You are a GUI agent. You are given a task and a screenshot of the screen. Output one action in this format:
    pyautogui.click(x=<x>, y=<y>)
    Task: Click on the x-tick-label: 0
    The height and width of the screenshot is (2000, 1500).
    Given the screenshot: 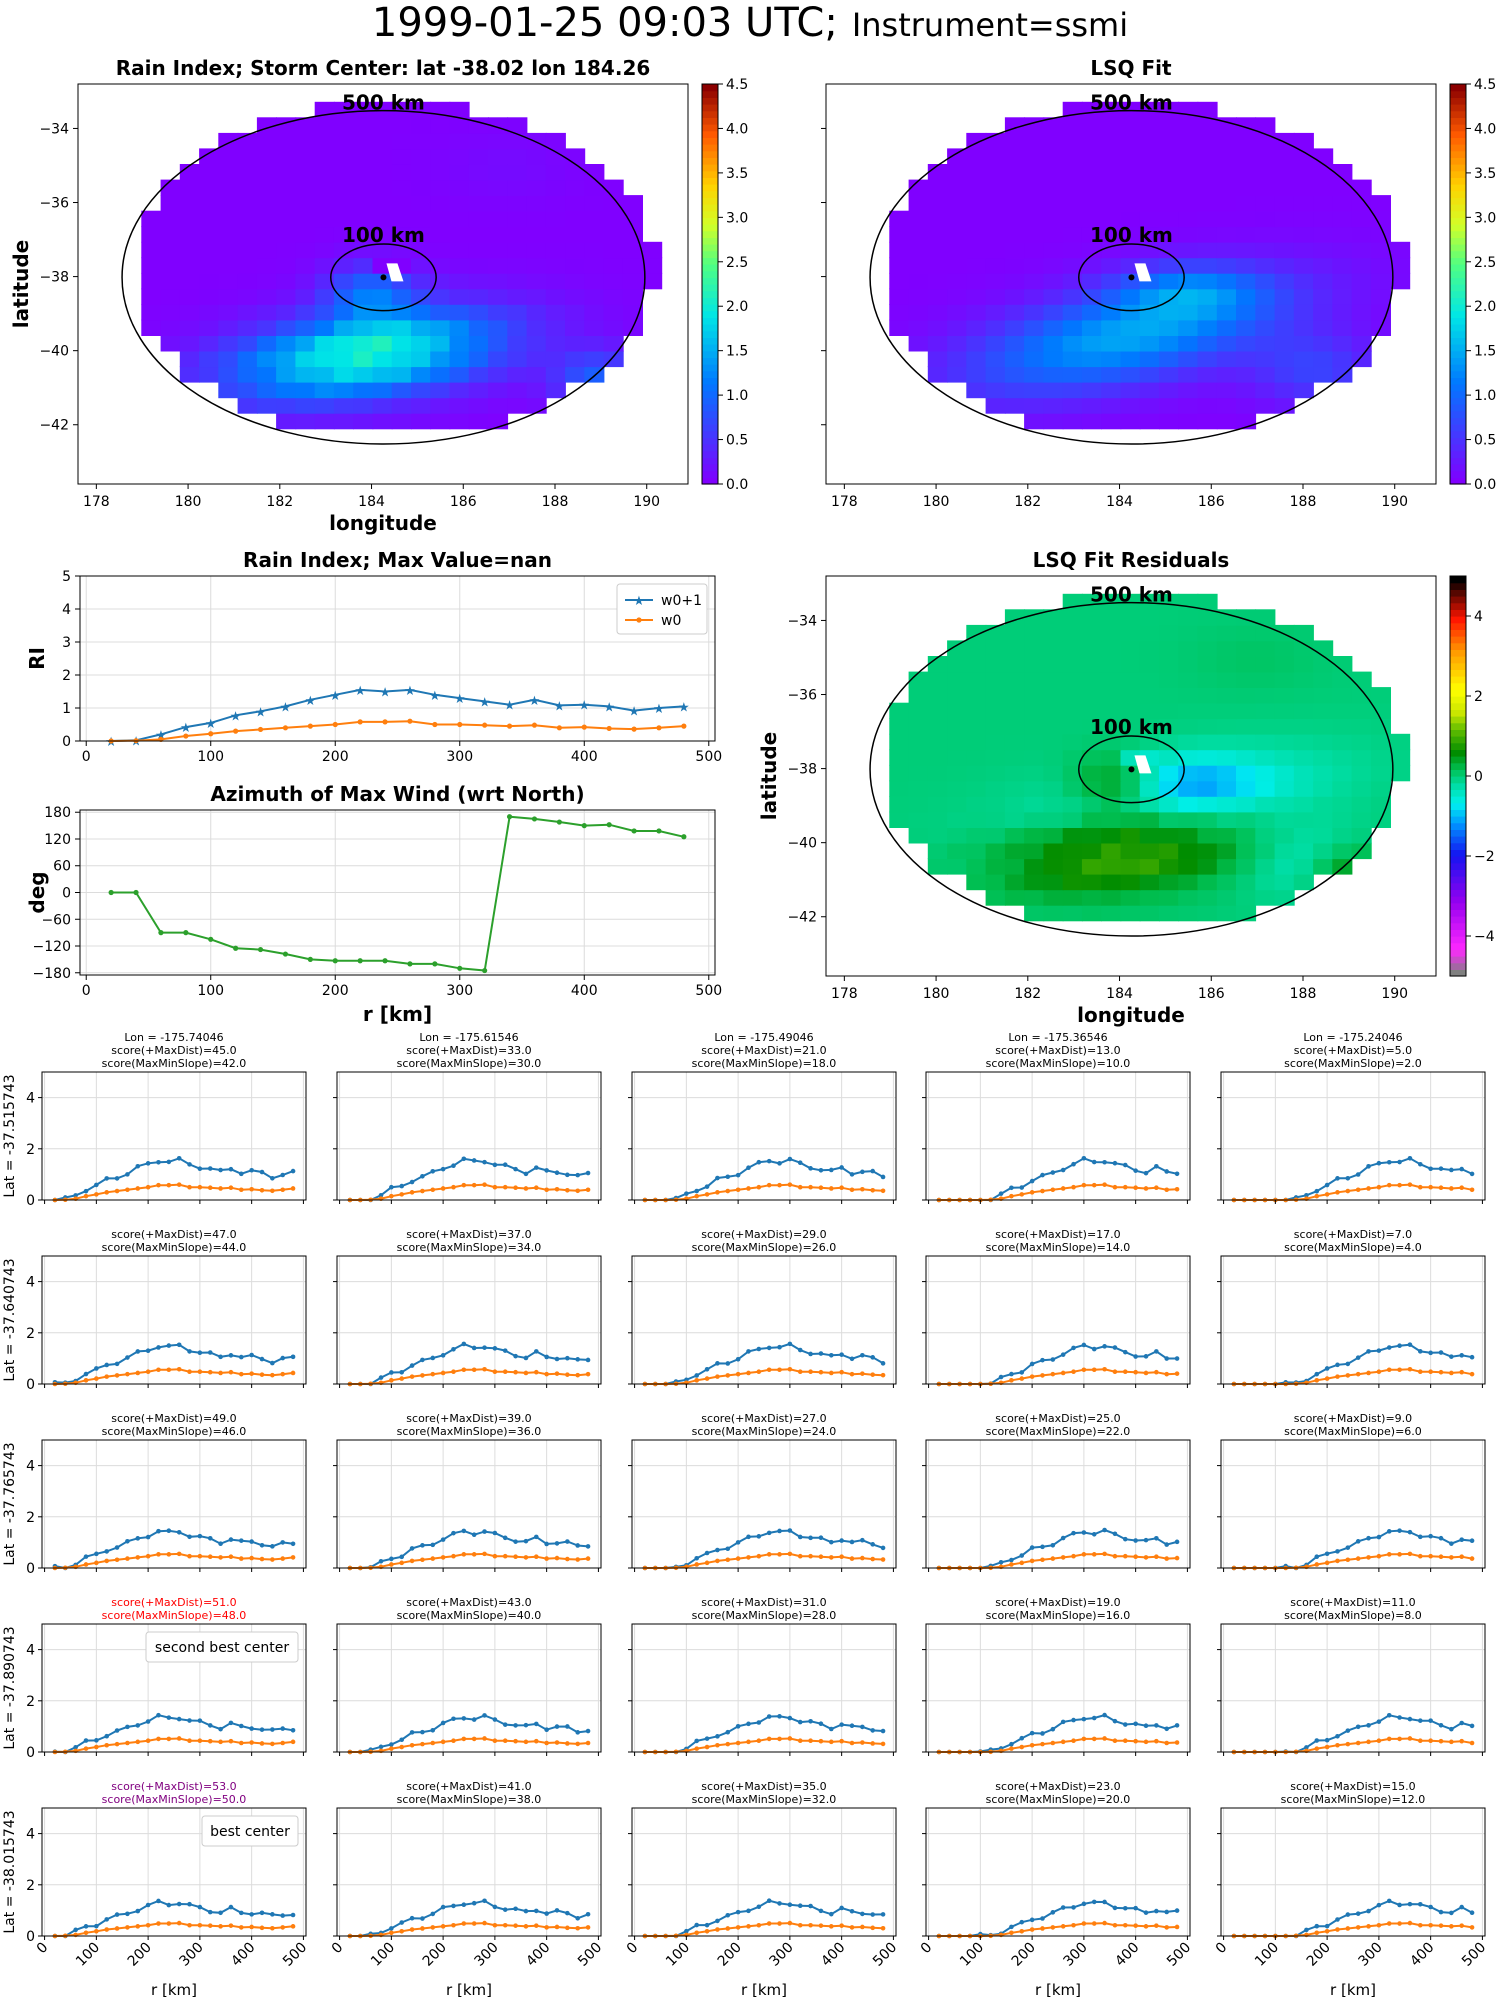 What is the action you would take?
    pyautogui.click(x=86, y=991)
    